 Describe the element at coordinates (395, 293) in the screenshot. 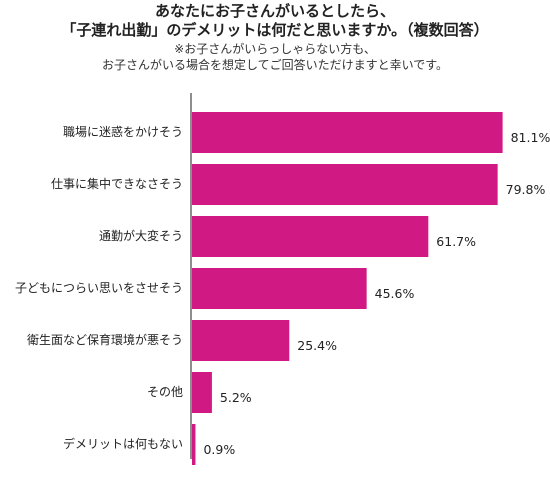

I see `value-label: 45.6%` at that location.